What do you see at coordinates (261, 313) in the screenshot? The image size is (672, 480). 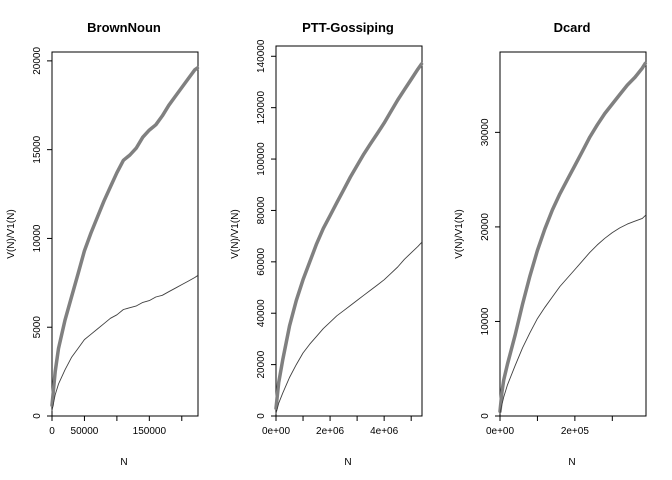 I see `y-tick-label: 40000` at bounding box center [261, 313].